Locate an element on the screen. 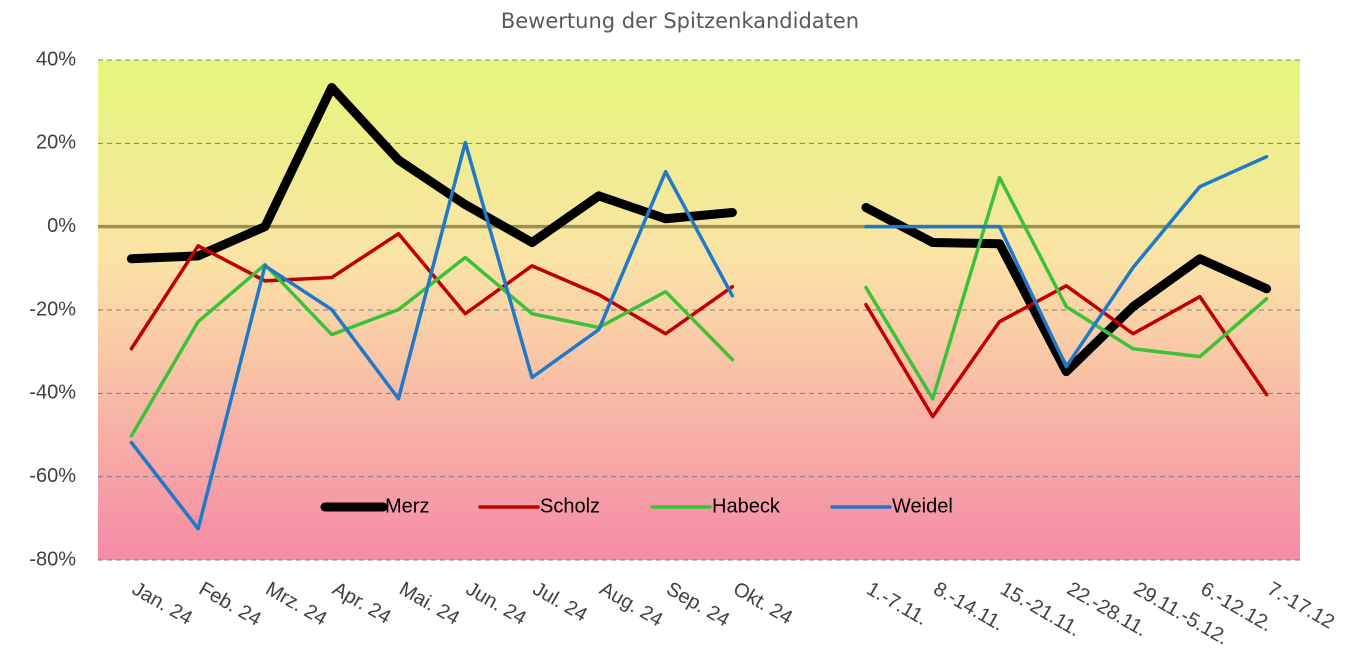 Image resolution: width=1358 pixels, height=665 pixels. y-tick-label: -20% is located at coordinates (52, 309).